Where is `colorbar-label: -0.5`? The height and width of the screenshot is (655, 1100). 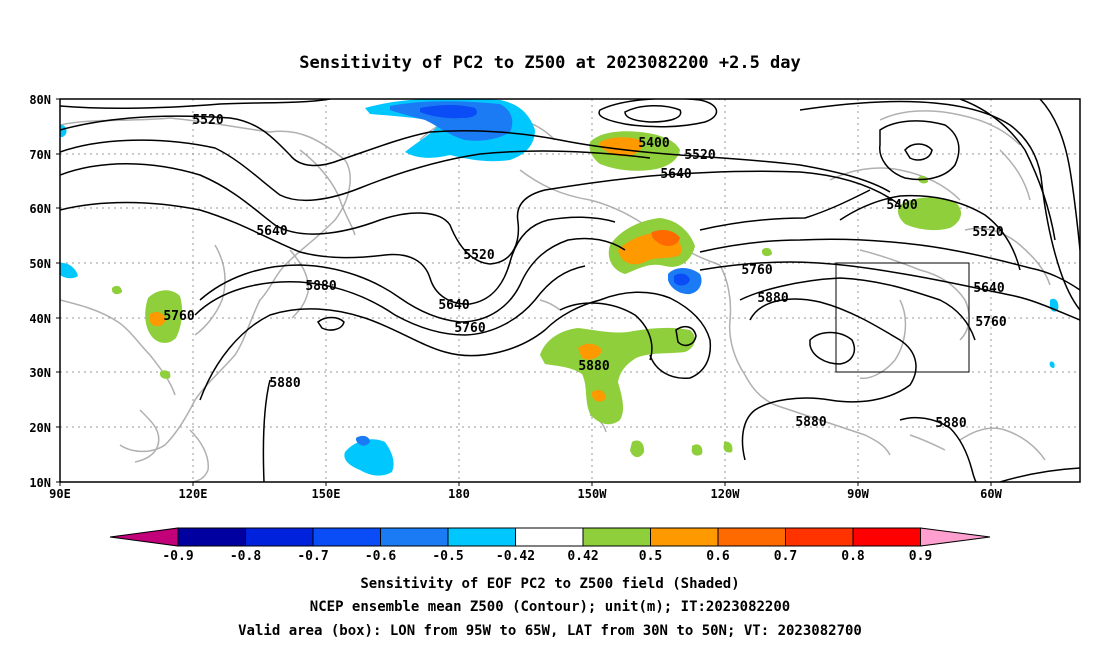
colorbar-label: -0.5 is located at coordinates (447, 556).